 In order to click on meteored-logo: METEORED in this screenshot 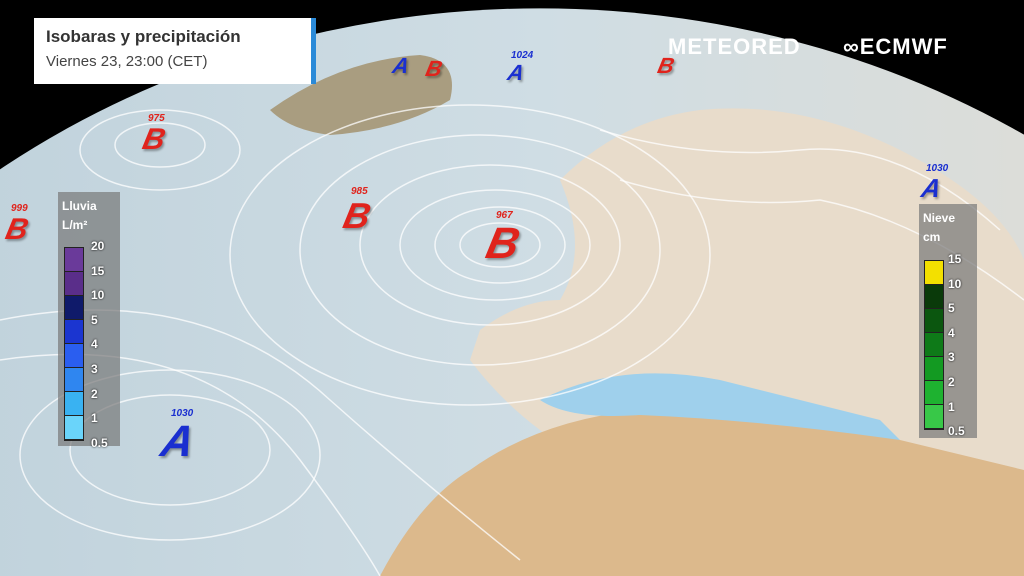, I will do `click(734, 46)`.